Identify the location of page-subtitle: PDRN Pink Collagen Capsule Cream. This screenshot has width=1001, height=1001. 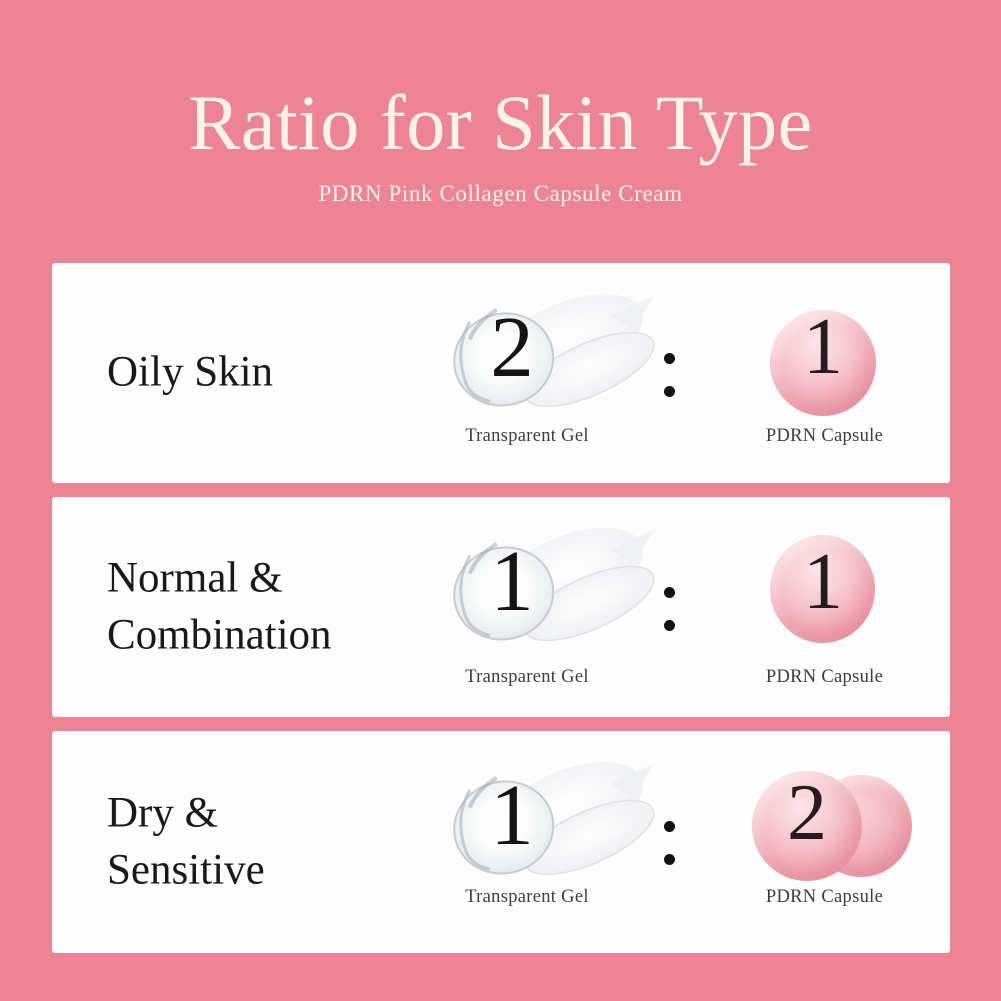
(500, 193).